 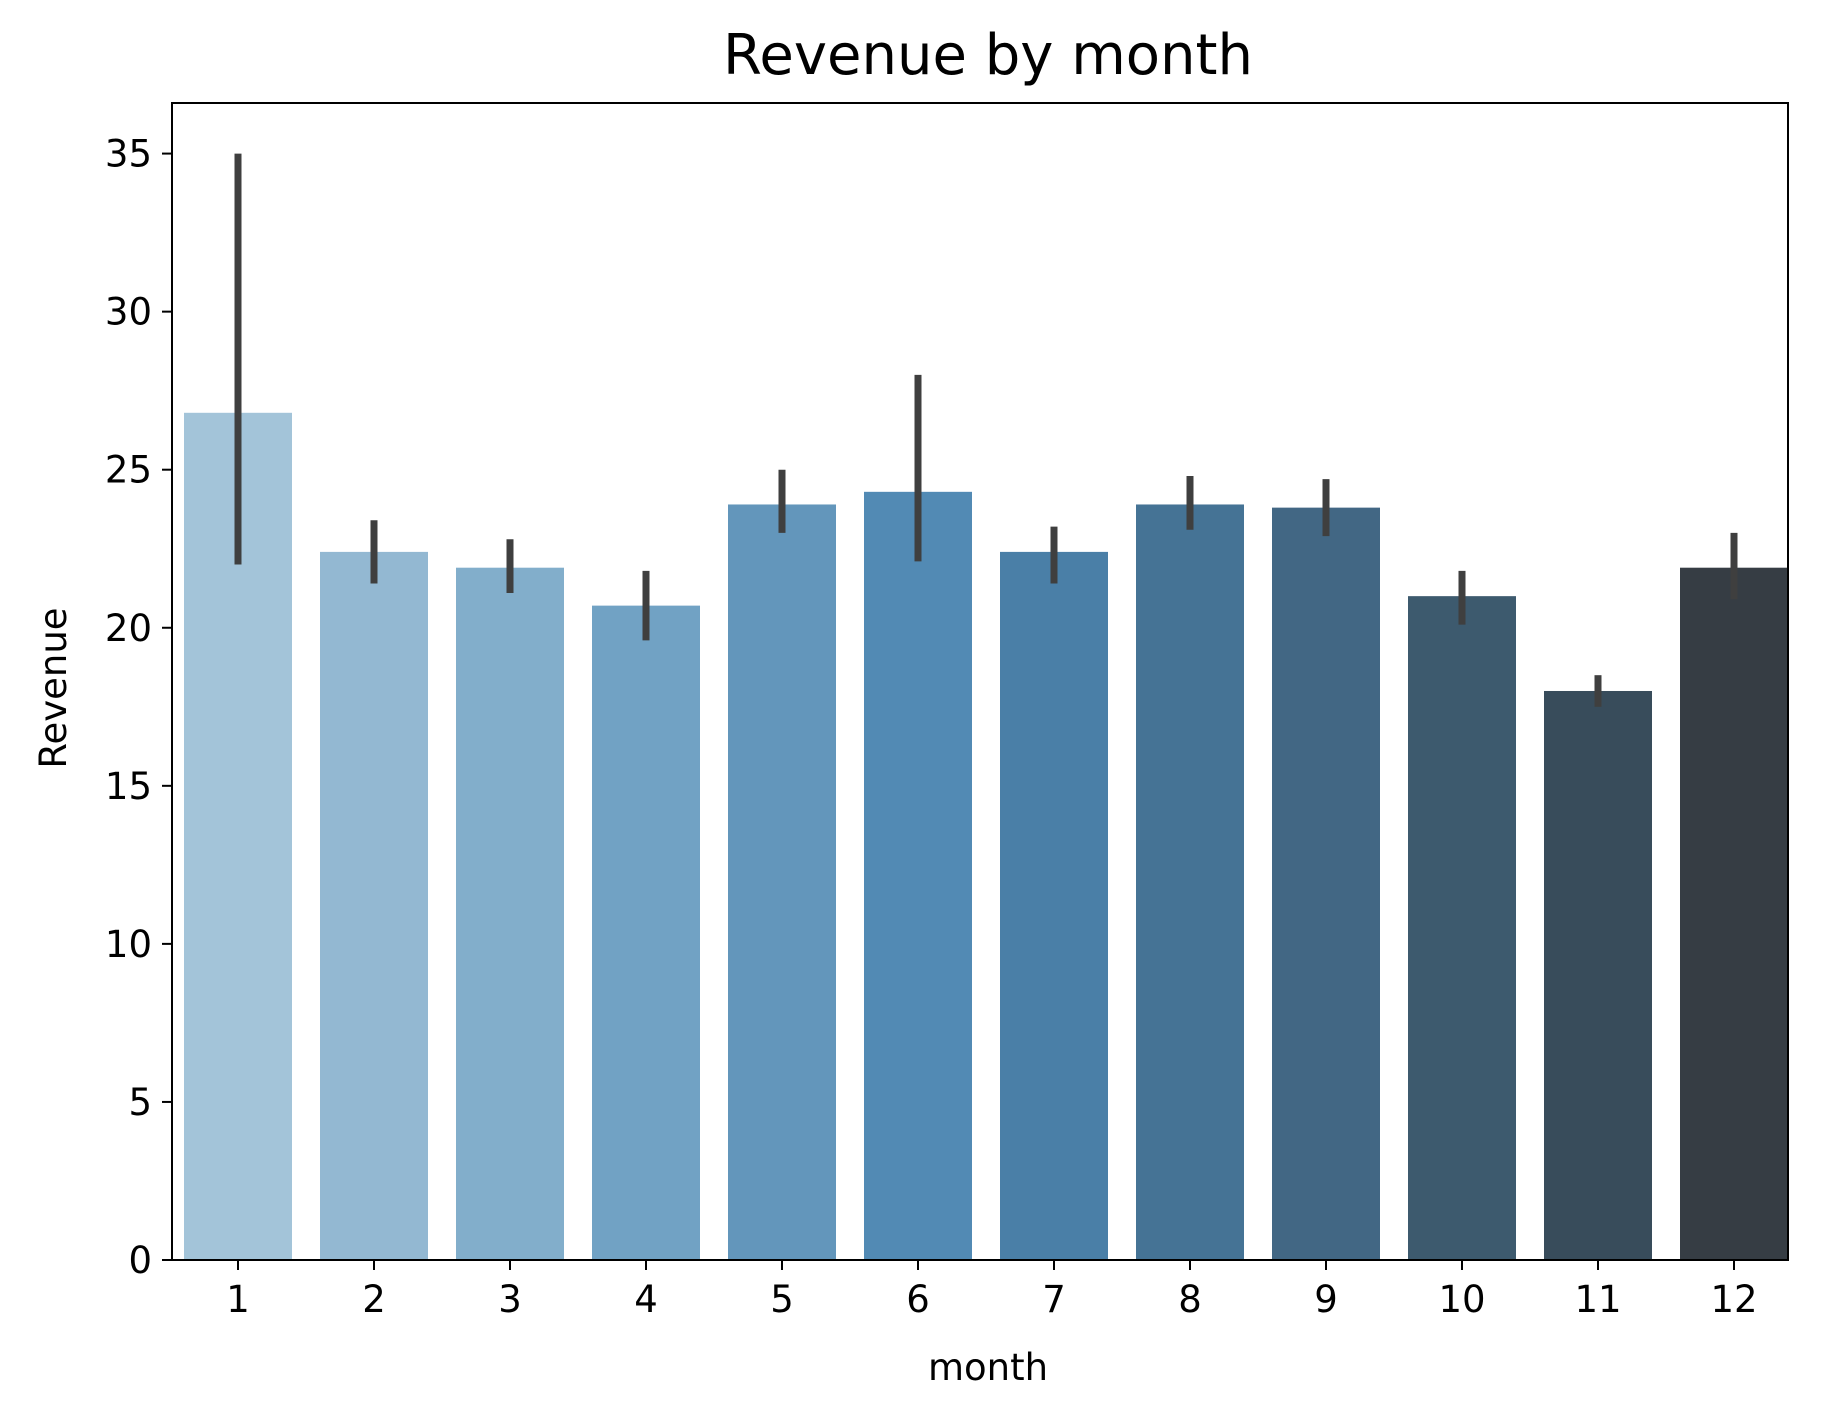 What do you see at coordinates (128, 628) in the screenshot?
I see `y-tick-label: 20` at bounding box center [128, 628].